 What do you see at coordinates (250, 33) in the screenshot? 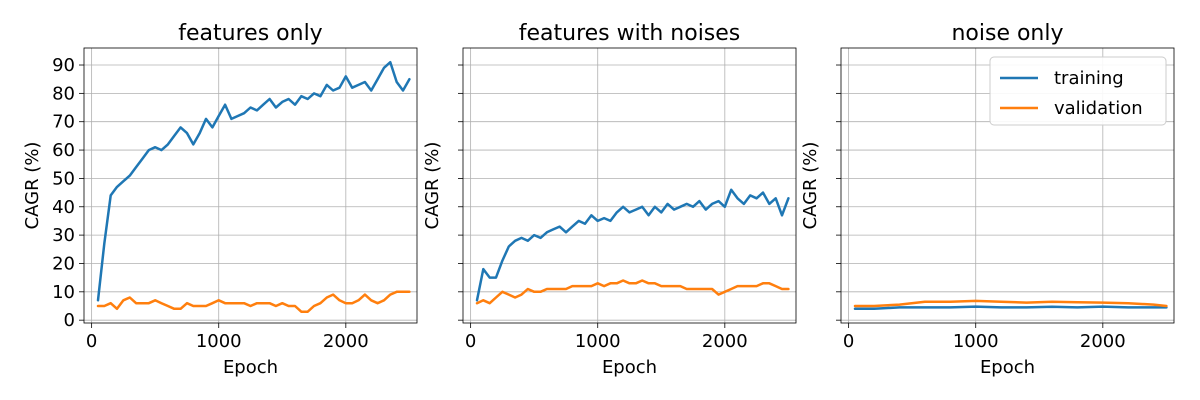
I see `chart-title: features only` at bounding box center [250, 33].